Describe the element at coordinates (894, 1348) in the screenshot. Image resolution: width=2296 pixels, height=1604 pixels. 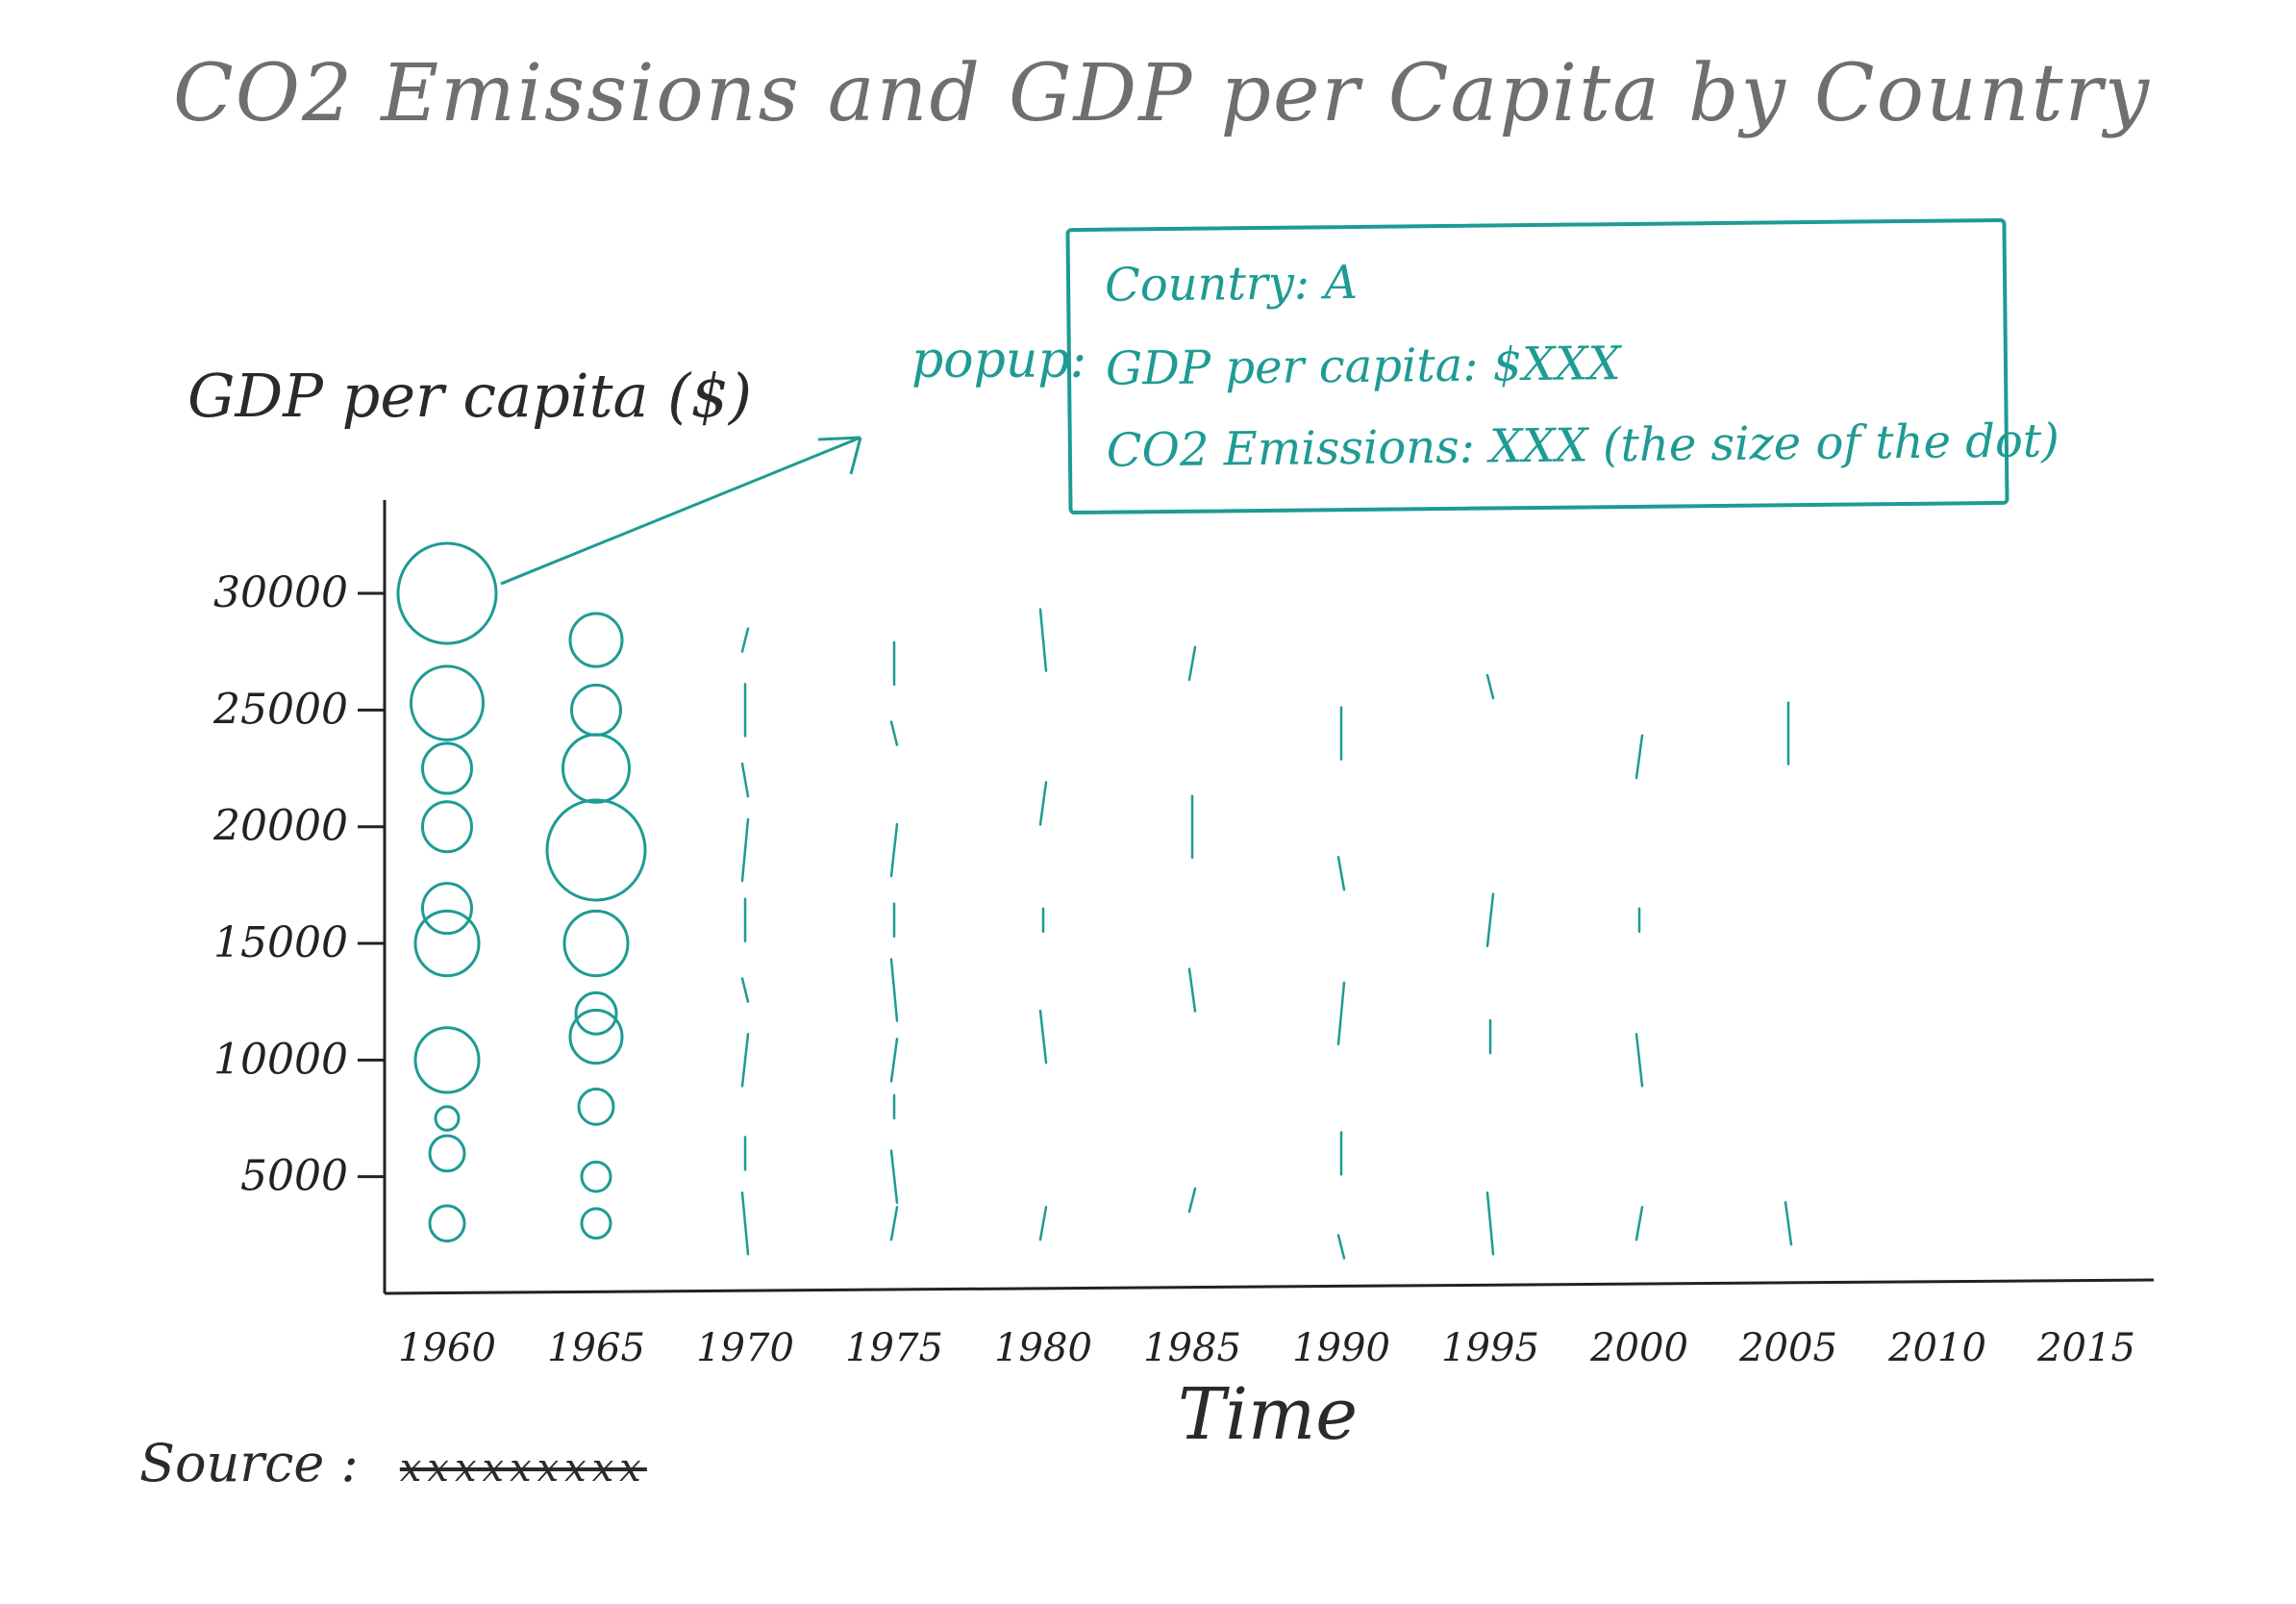
I see `x-tick-label: 1975` at that location.